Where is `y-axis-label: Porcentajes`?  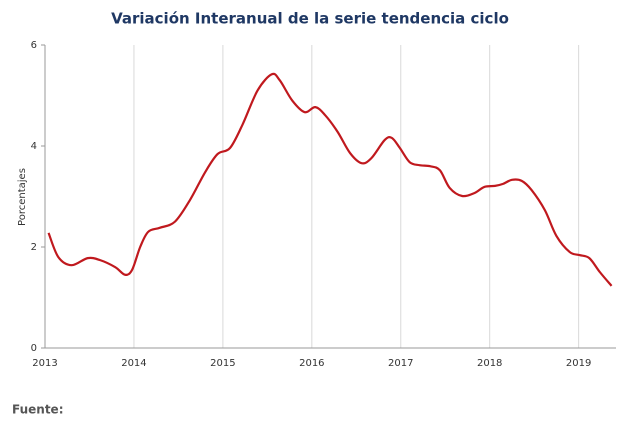
y-axis-label: Porcentajes is located at coordinates (22, 197).